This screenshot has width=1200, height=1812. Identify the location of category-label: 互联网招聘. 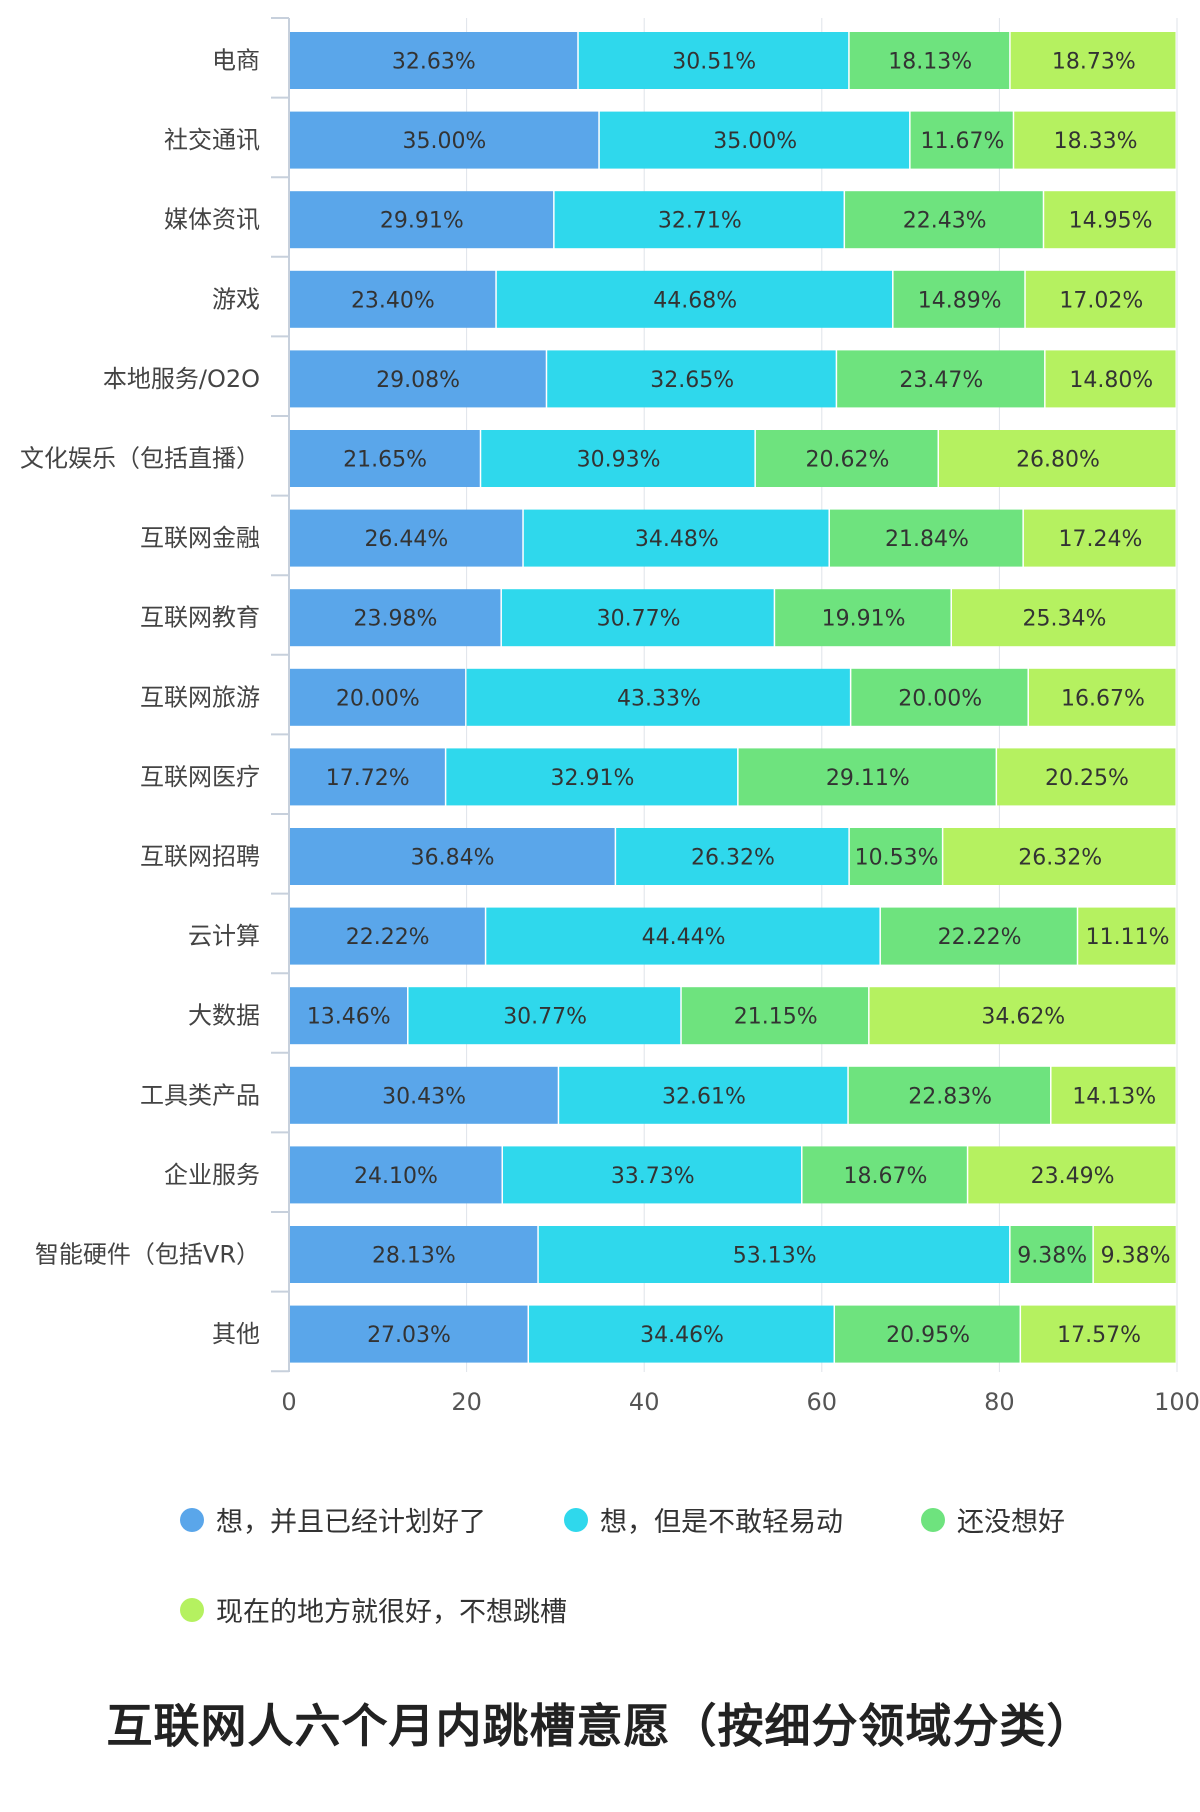
(200, 857).